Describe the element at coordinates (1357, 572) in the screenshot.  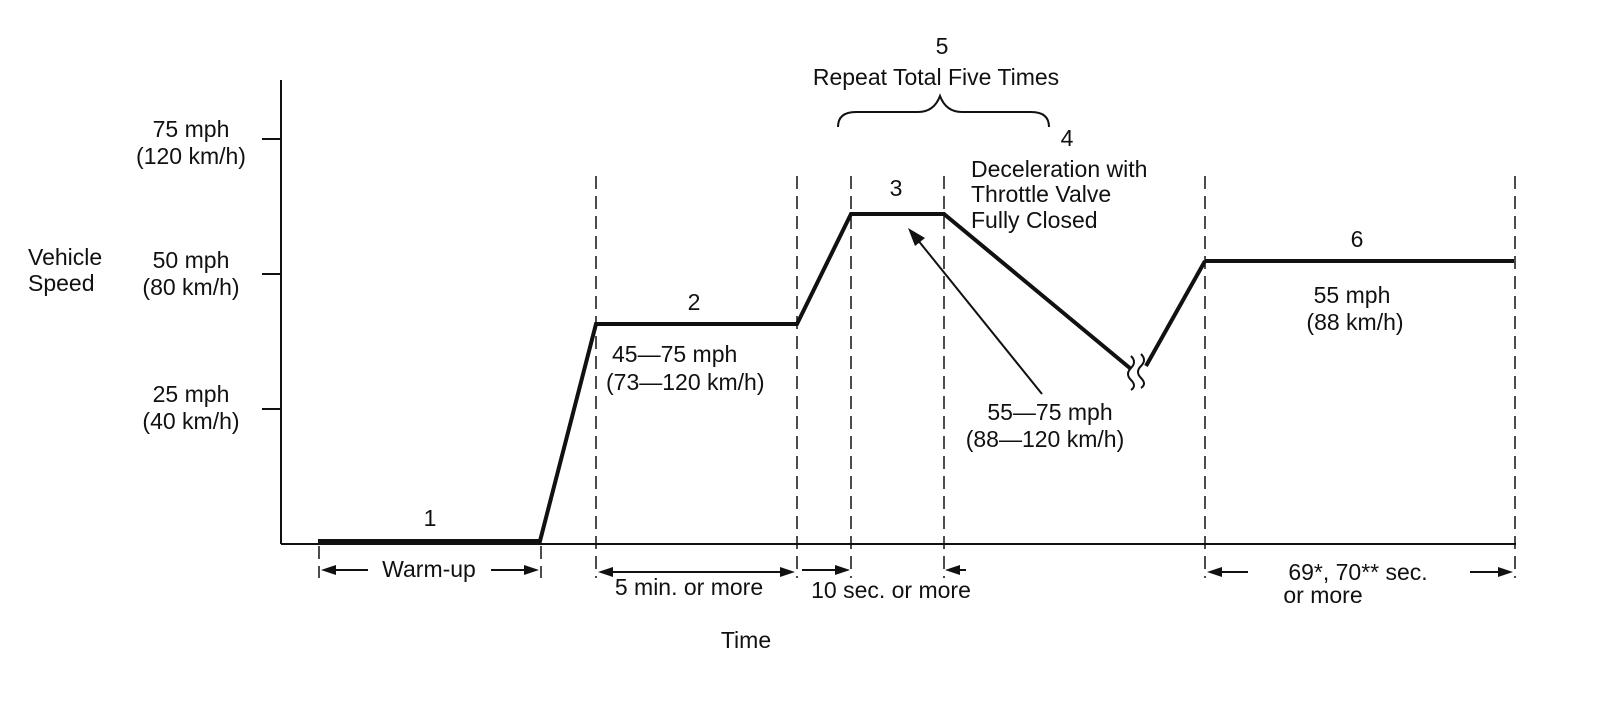
I see `step6-duration-line1: 69*, 70** sec.` at that location.